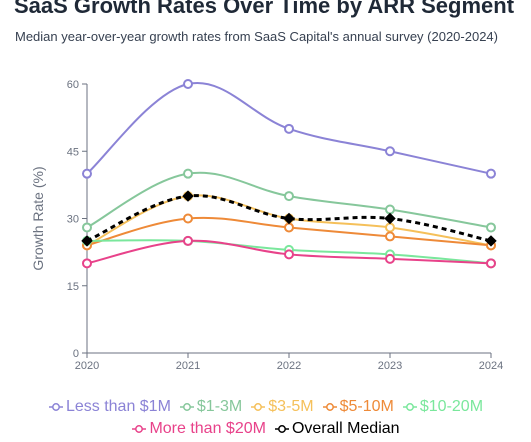  Describe the element at coordinates (73, 220) in the screenshot. I see `y-tick-label: 30` at that location.